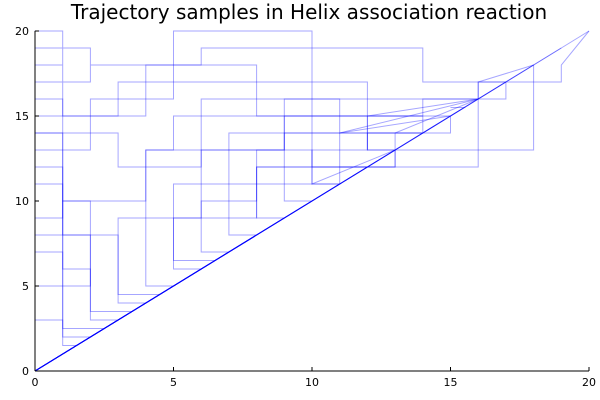  Describe the element at coordinates (22, 31) in the screenshot. I see `y-tick-label: 20` at that location.